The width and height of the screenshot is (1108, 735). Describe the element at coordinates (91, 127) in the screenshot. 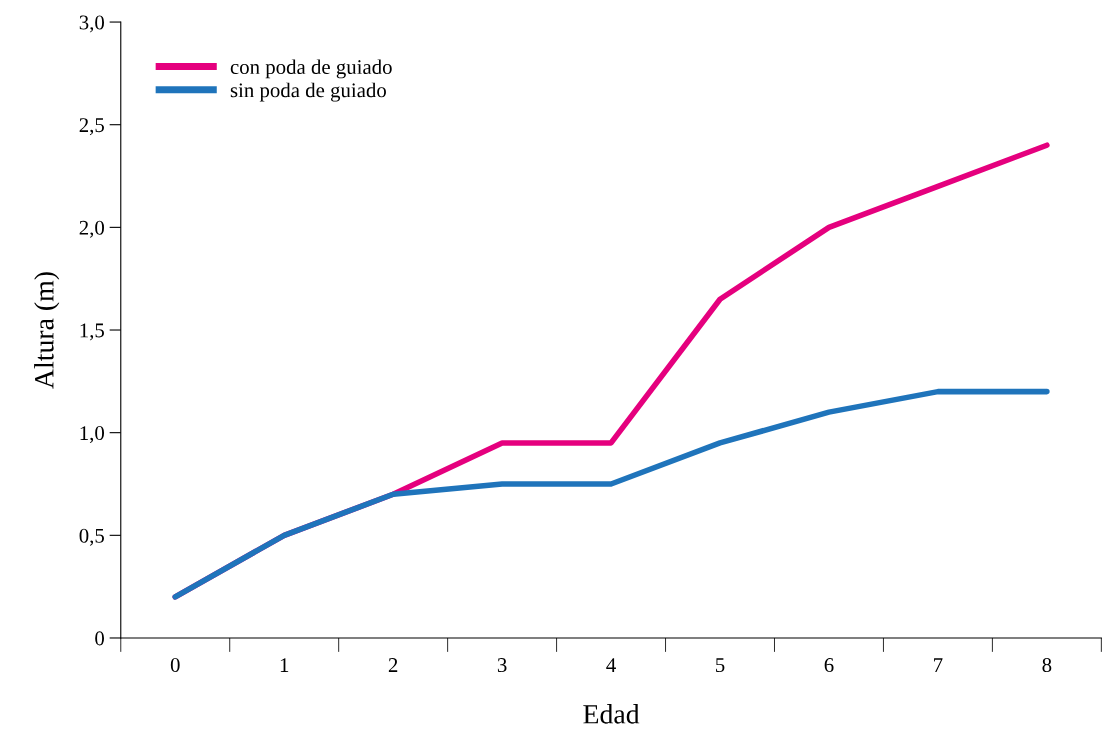

I see `y-tick-label: 2,5` at that location.